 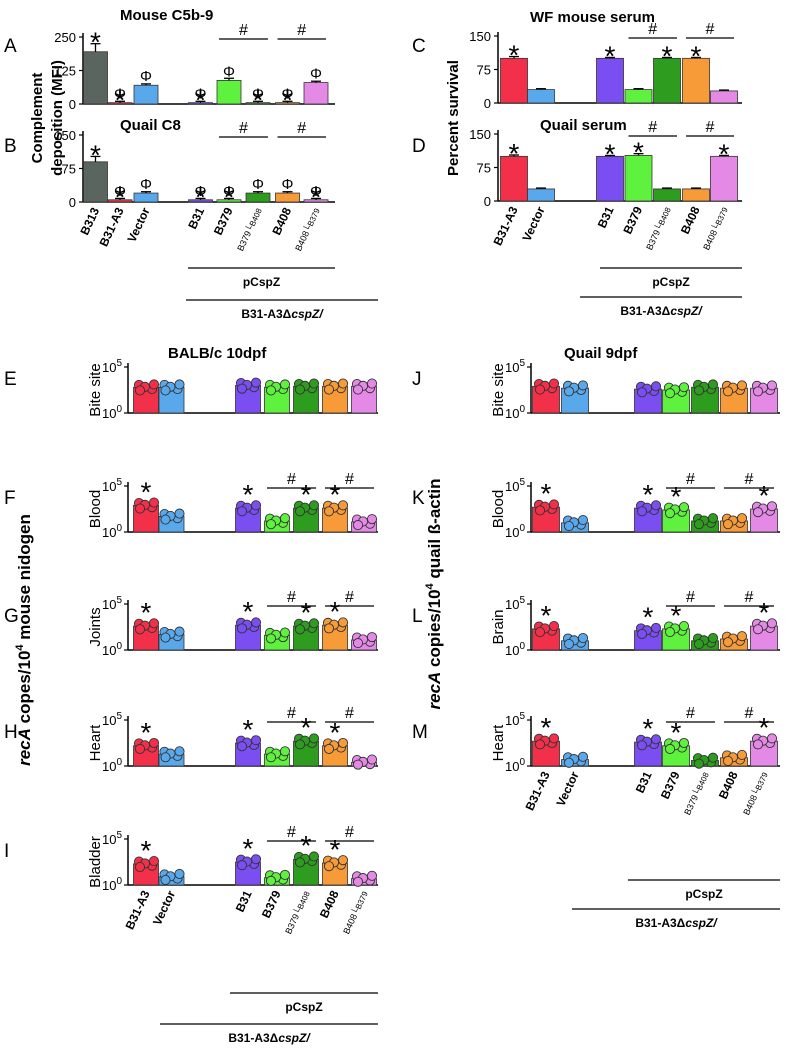 I want to click on x-tick-label: B408, so click(x=690, y=220).